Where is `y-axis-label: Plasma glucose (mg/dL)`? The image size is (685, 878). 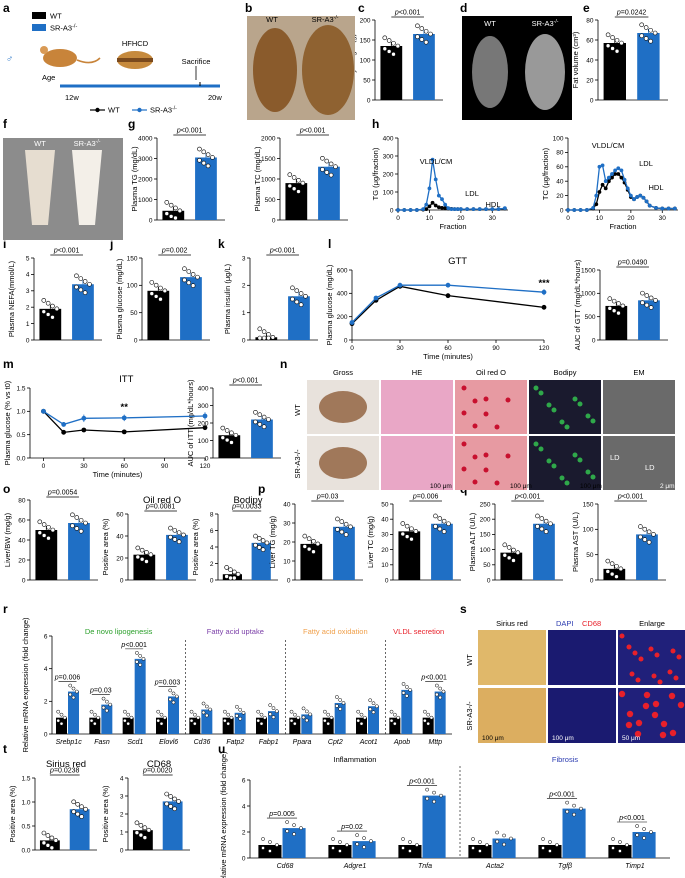
y-axis-label: Plasma glucose (mg/dL) is located at coordinates (329, 304).